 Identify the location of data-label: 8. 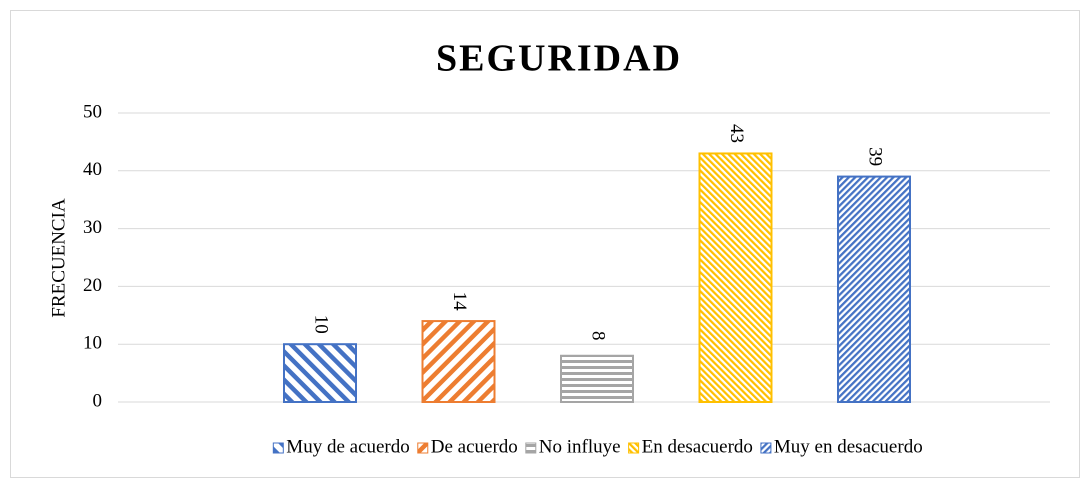
(598, 336).